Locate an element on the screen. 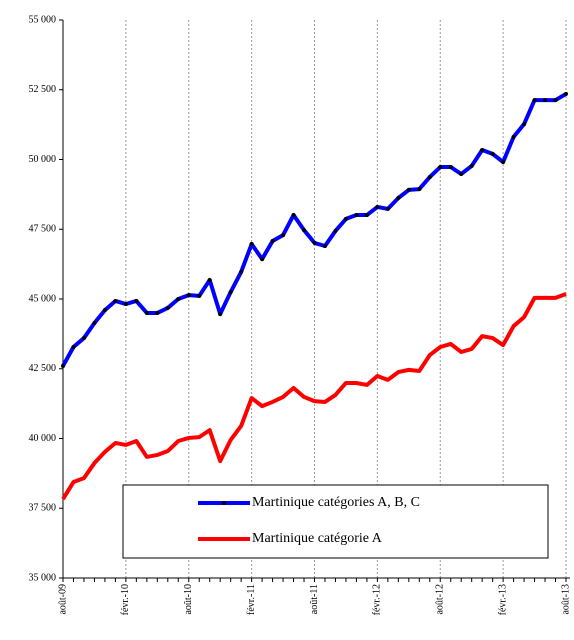 This screenshot has height=640, width=574. y-tick-label: 37 500 is located at coordinates (43, 508).